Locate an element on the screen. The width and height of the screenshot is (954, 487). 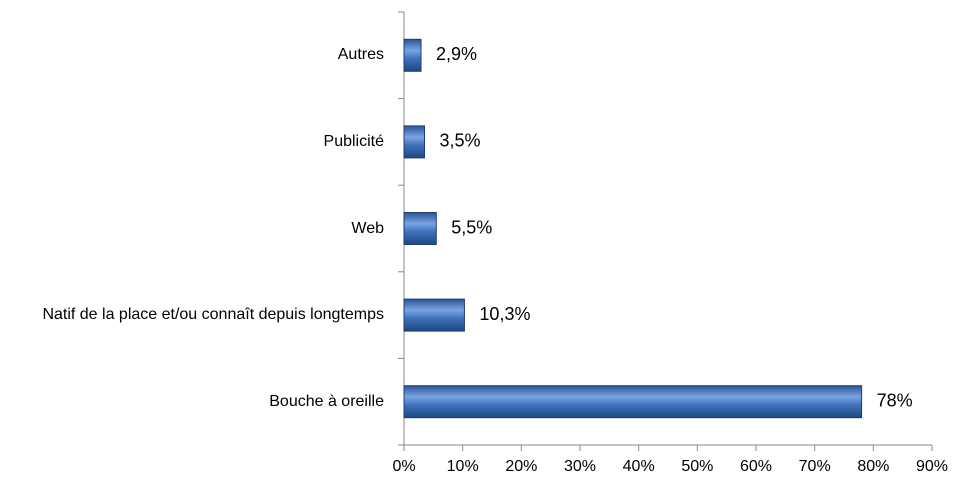
x-tick-label: 40% is located at coordinates (639, 466).